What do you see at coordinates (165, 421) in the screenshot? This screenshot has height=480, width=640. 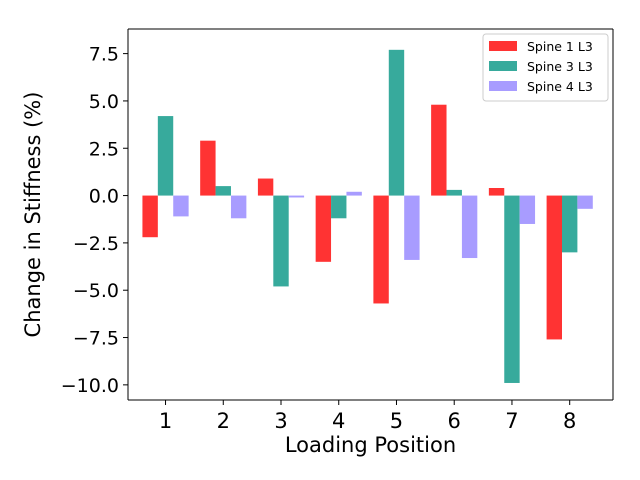 I see `x-tick-label: 1` at bounding box center [165, 421].